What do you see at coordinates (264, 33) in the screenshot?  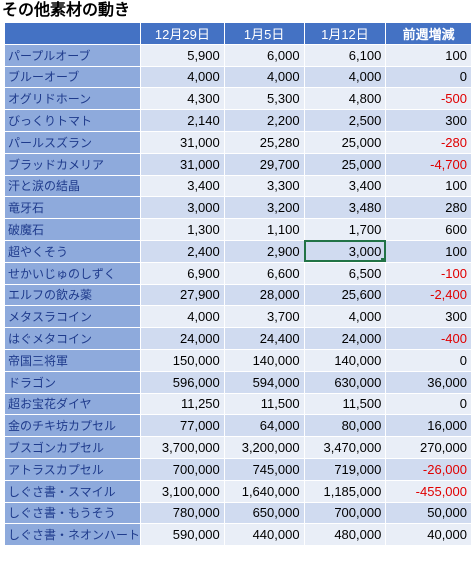 I see `header-date-2: 1月5日` at bounding box center [264, 33].